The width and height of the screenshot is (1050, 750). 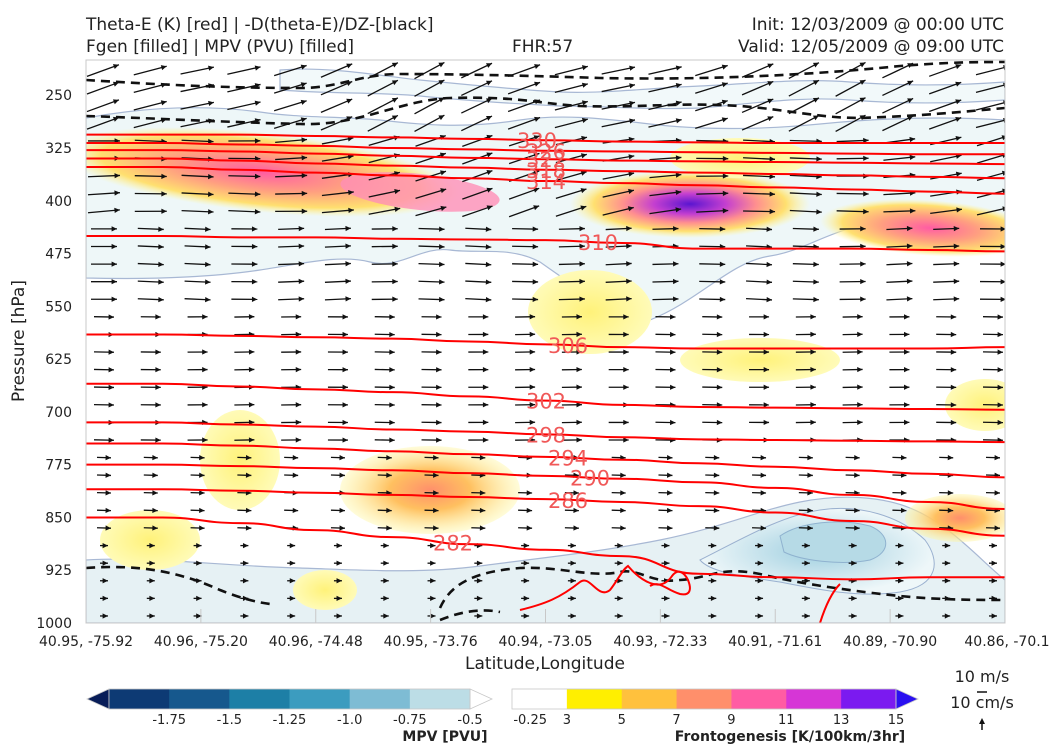 What do you see at coordinates (568, 501) in the screenshot?
I see `theta-e-label-286: 286` at bounding box center [568, 501].